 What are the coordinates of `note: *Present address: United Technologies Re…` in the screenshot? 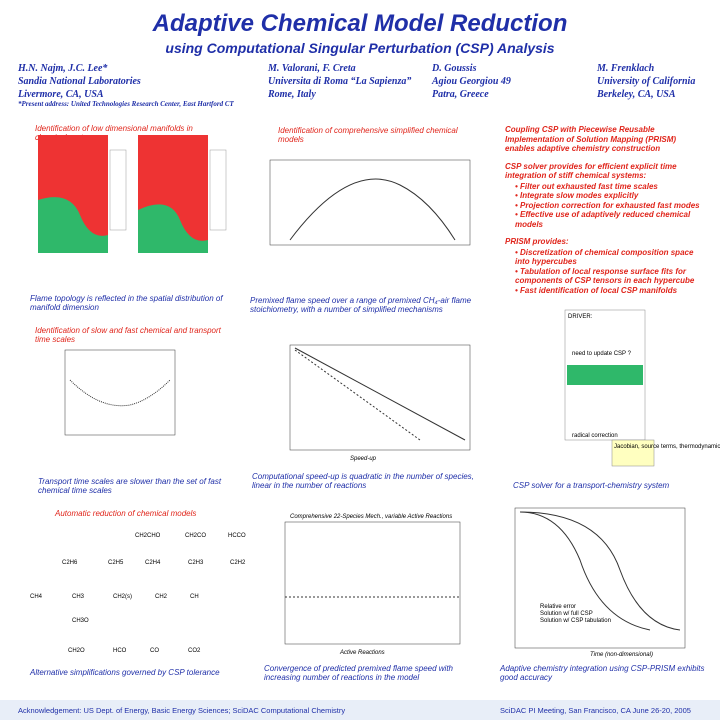 It's located at (126, 104).